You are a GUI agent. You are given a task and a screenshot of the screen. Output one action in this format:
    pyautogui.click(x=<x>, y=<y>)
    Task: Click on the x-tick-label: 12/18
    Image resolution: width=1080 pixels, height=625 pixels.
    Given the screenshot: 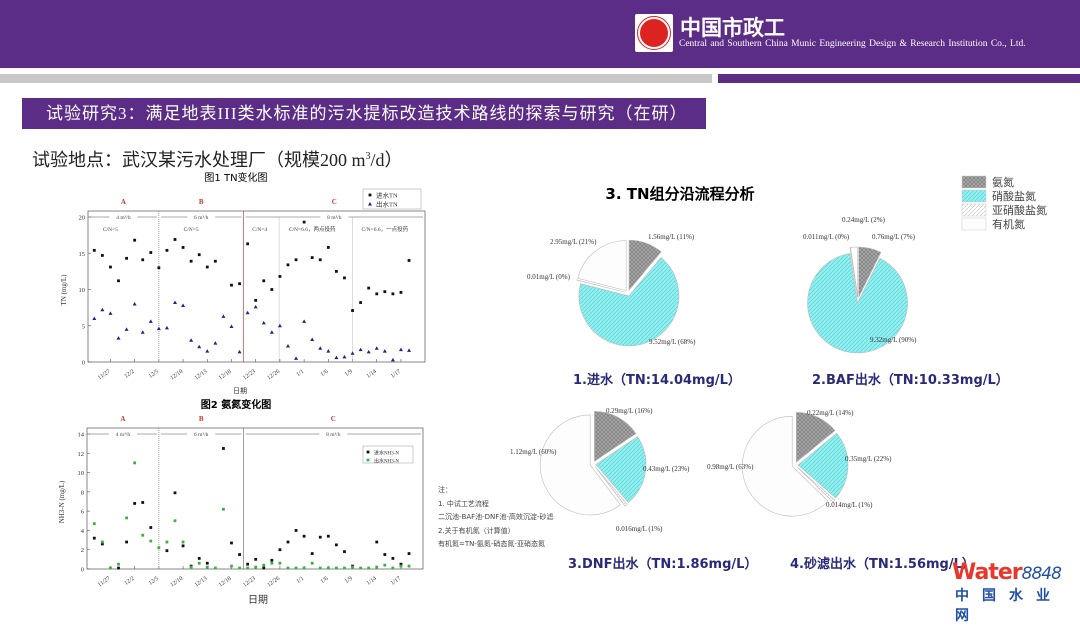 What is the action you would take?
    pyautogui.click(x=225, y=375)
    